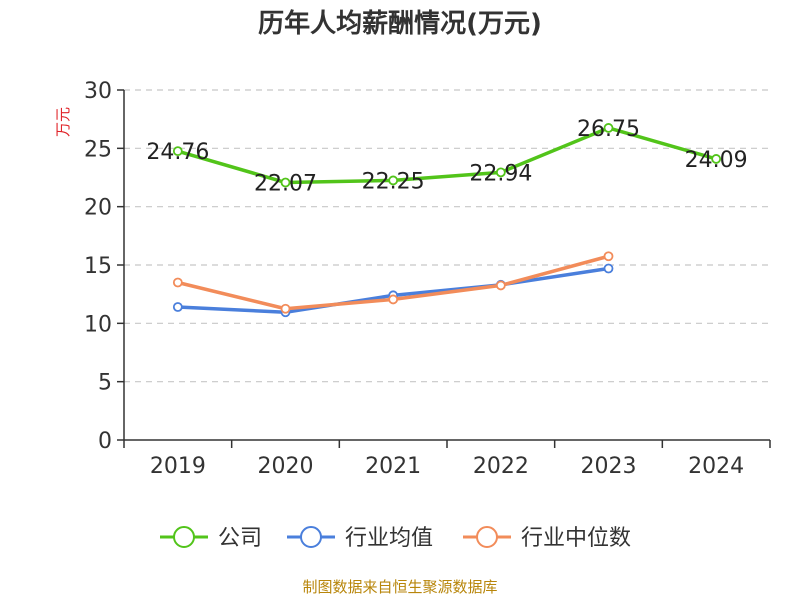  Describe the element at coordinates (389, 538) in the screenshot. I see `legend-item-1: 行业均值` at that location.